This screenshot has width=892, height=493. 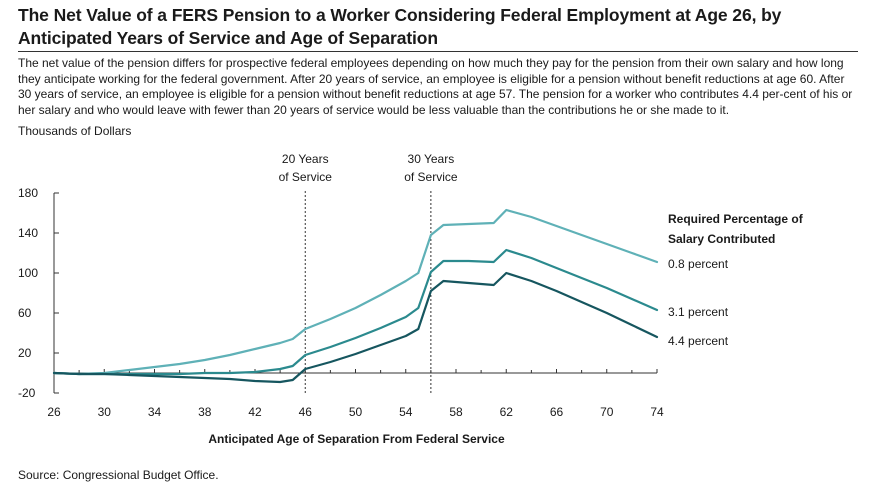 I want to click on service-marker-label: 20 Years, so click(x=305, y=159).